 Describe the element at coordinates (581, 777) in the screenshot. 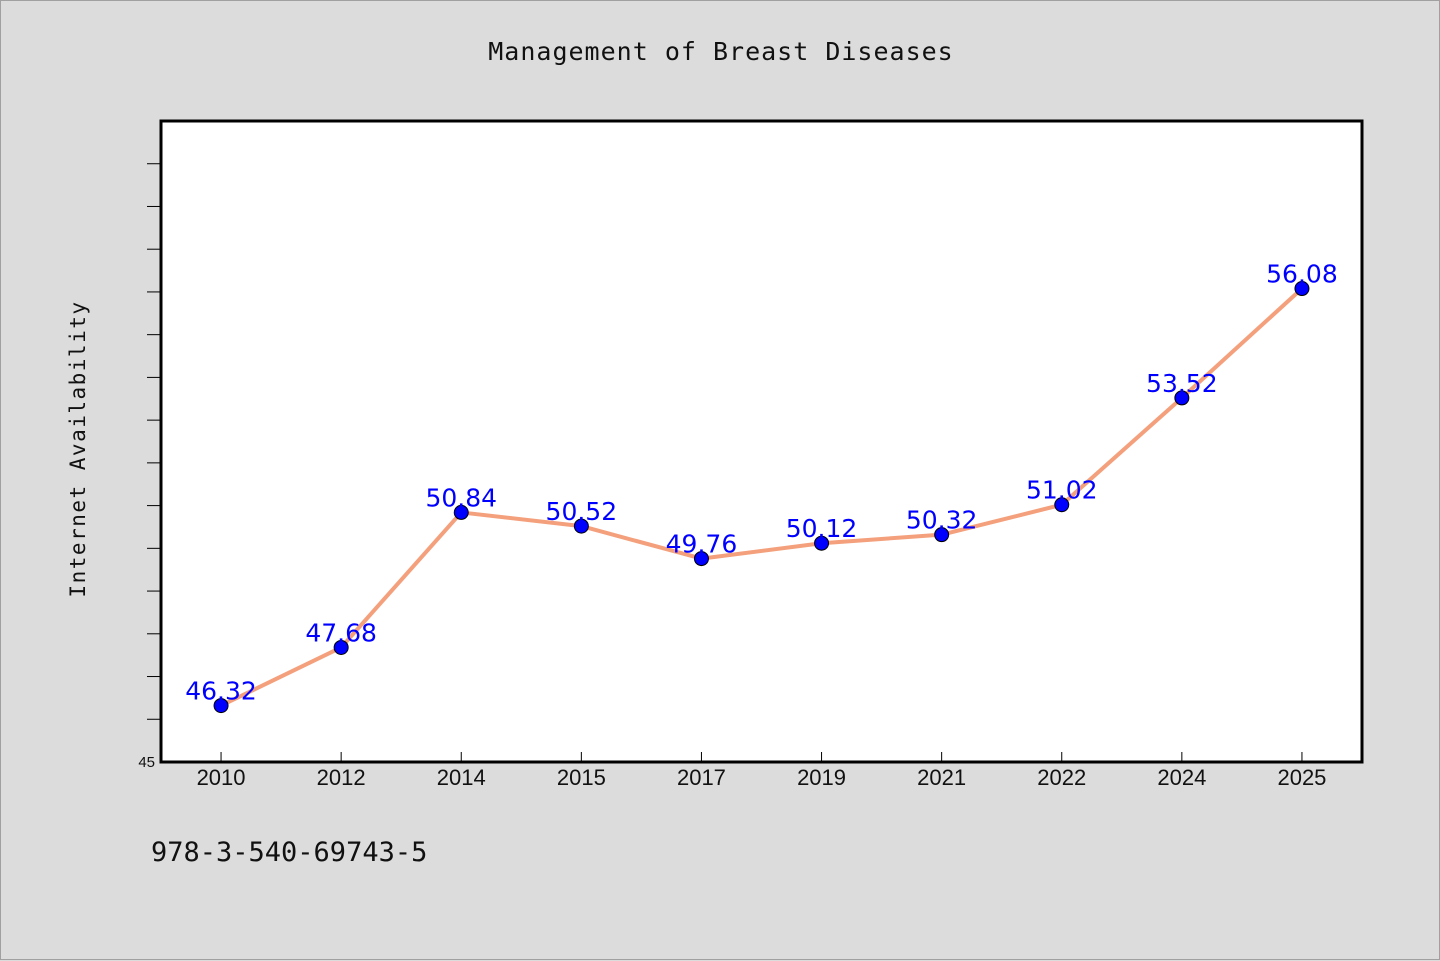

I see `x-tick-label: 2015` at that location.